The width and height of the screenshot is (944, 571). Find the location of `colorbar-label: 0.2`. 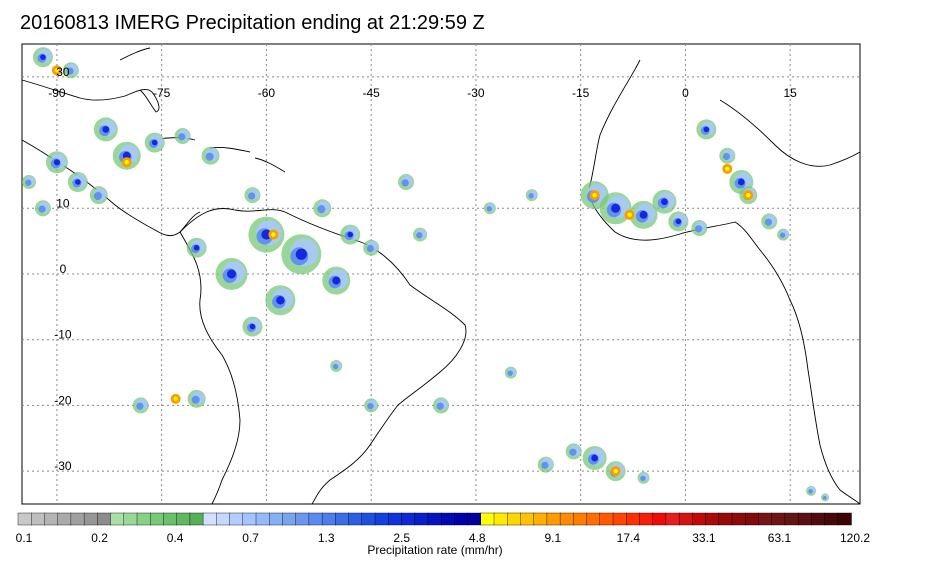

colorbar-label: 0.2 is located at coordinates (99, 538).